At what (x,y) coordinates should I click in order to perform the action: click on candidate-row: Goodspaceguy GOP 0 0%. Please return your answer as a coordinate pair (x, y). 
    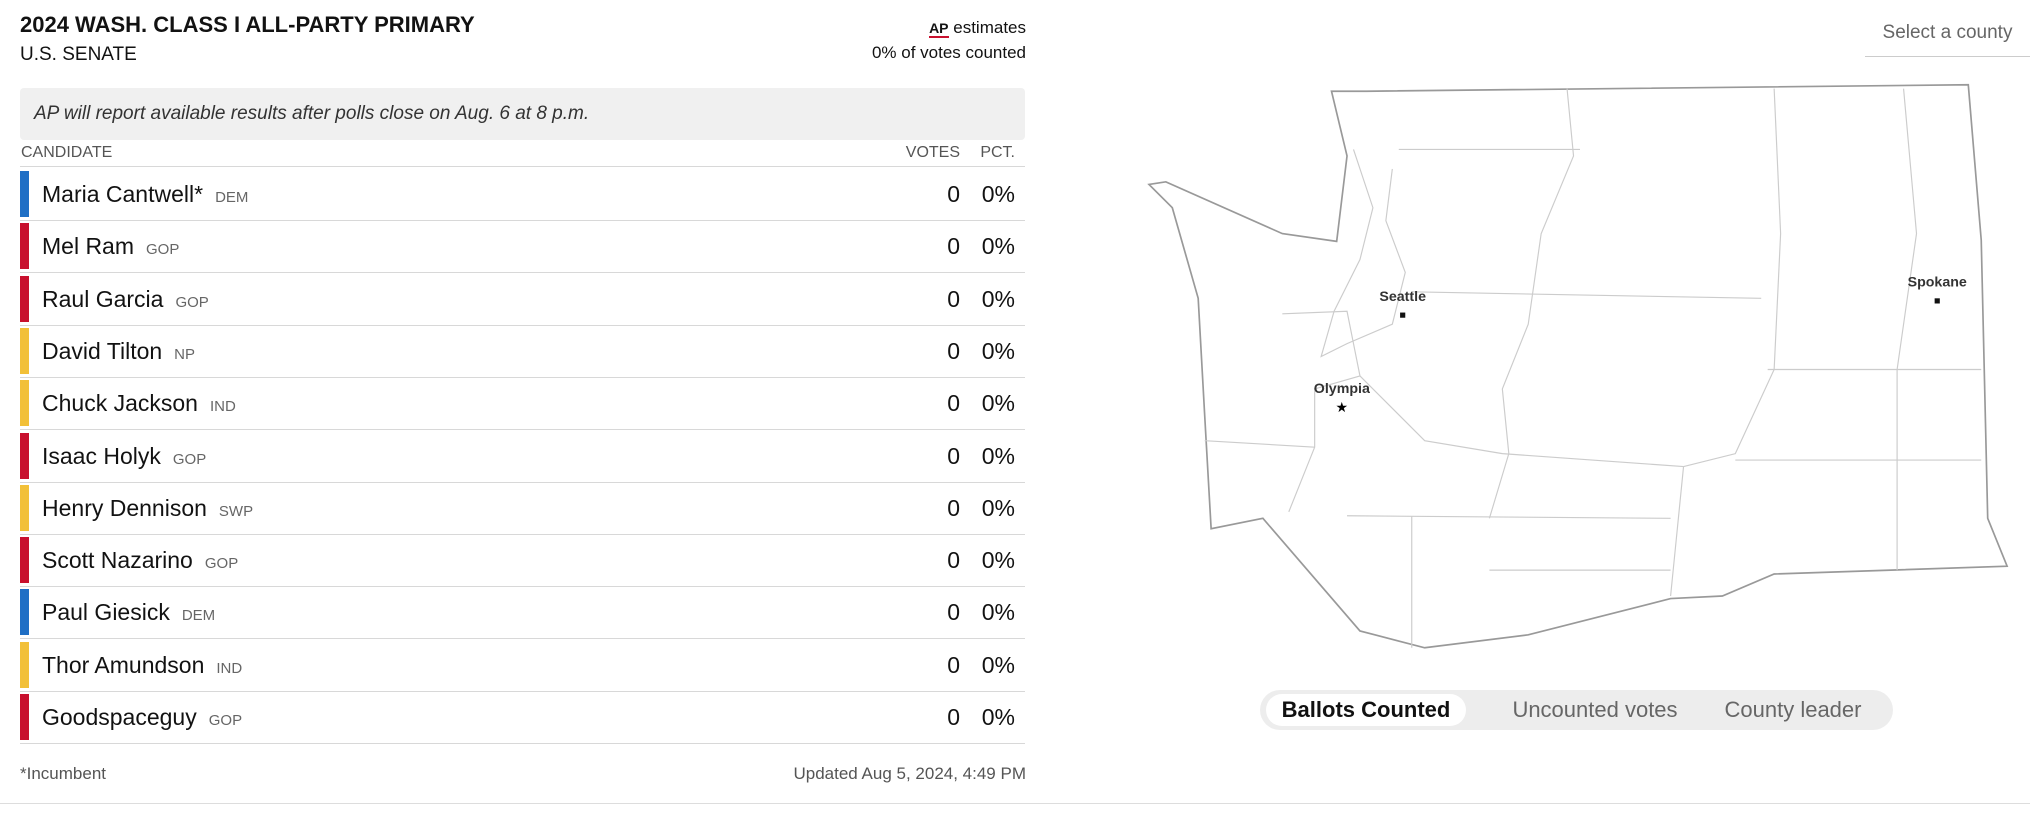
    Looking at the image, I should click on (522, 717).